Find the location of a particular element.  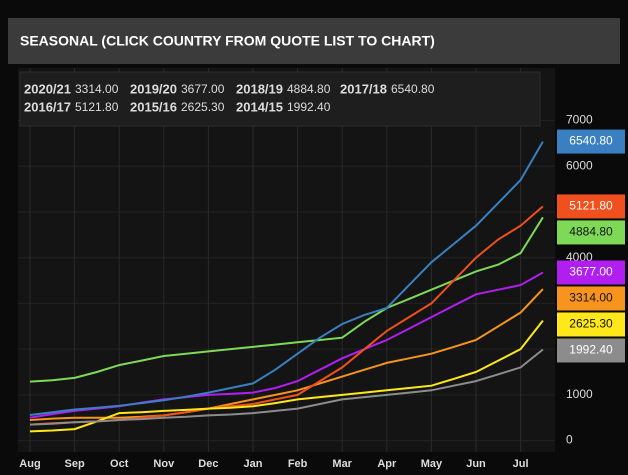

legend-label: 2016/17 is located at coordinates (47, 106).